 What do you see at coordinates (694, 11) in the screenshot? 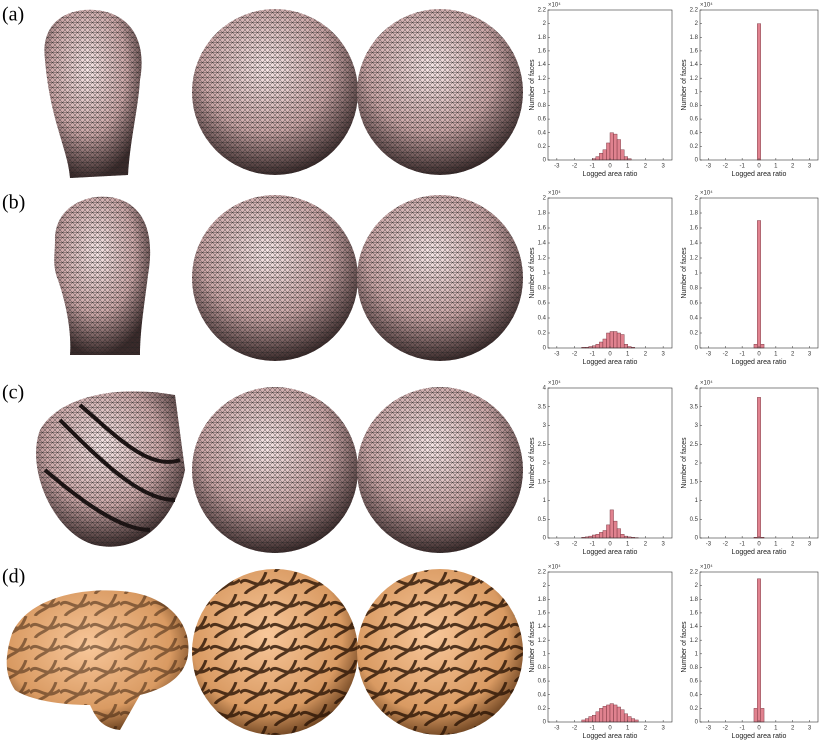
I see `y-tick-label: 2.2` at bounding box center [694, 11].